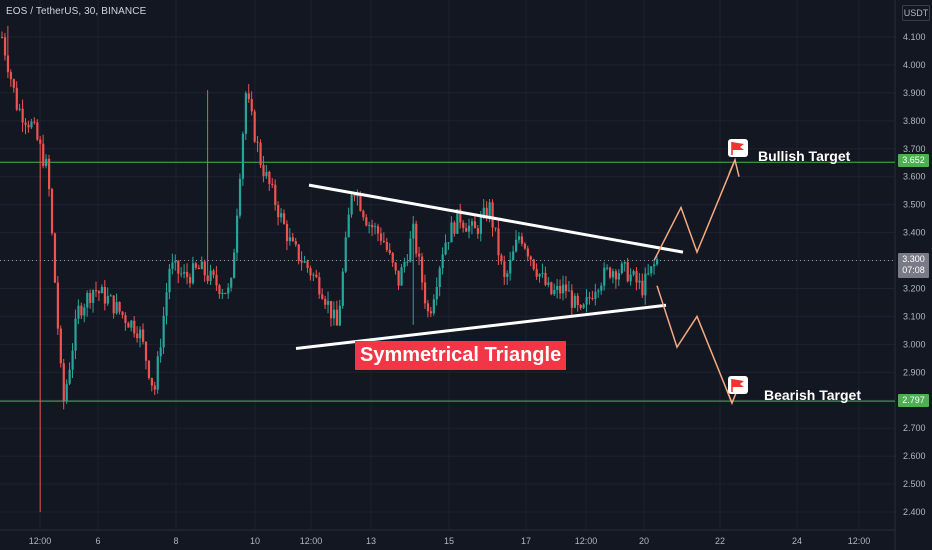 The height and width of the screenshot is (550, 932). What do you see at coordinates (738, 385) in the screenshot?
I see `flag-icon` at bounding box center [738, 385].